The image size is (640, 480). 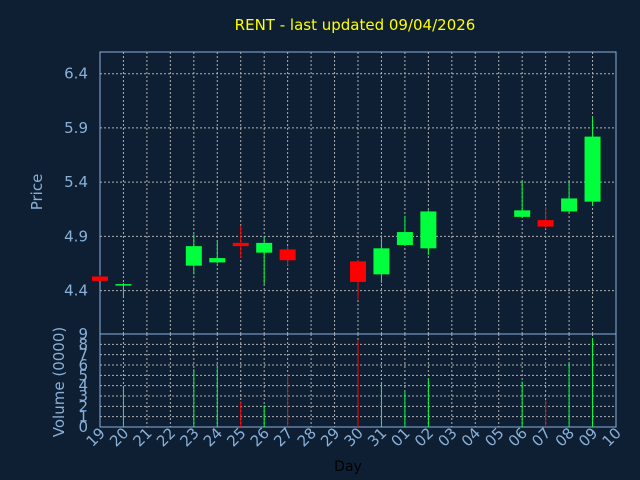 What do you see at coordinates (424, 437) in the screenshot?
I see `x-tick-label: 02` at bounding box center [424, 437].